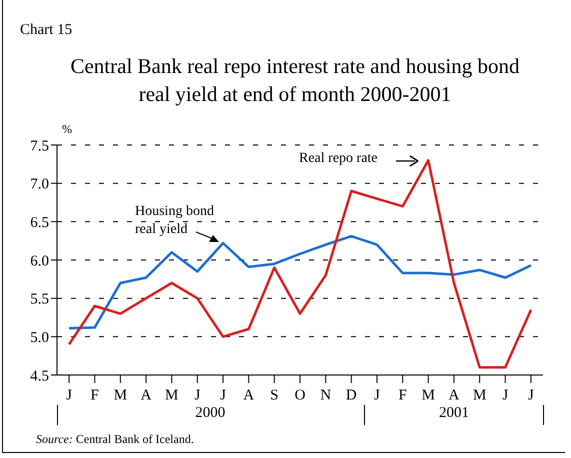 This screenshot has height=458, width=571. I want to click on x-tick-label: D, so click(351, 396).